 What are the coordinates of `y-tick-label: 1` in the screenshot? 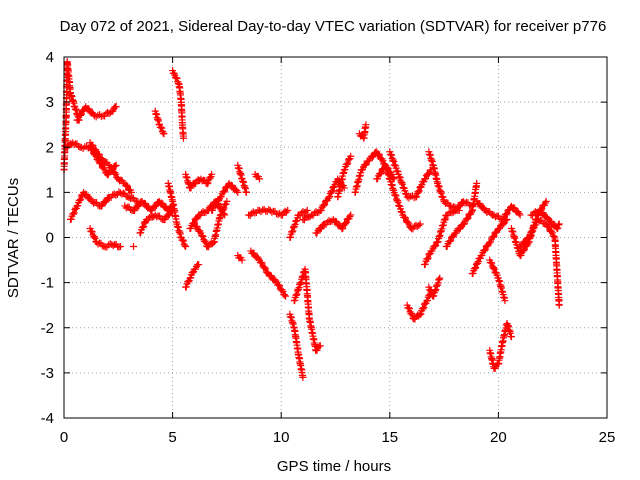 It's located at (50, 192).